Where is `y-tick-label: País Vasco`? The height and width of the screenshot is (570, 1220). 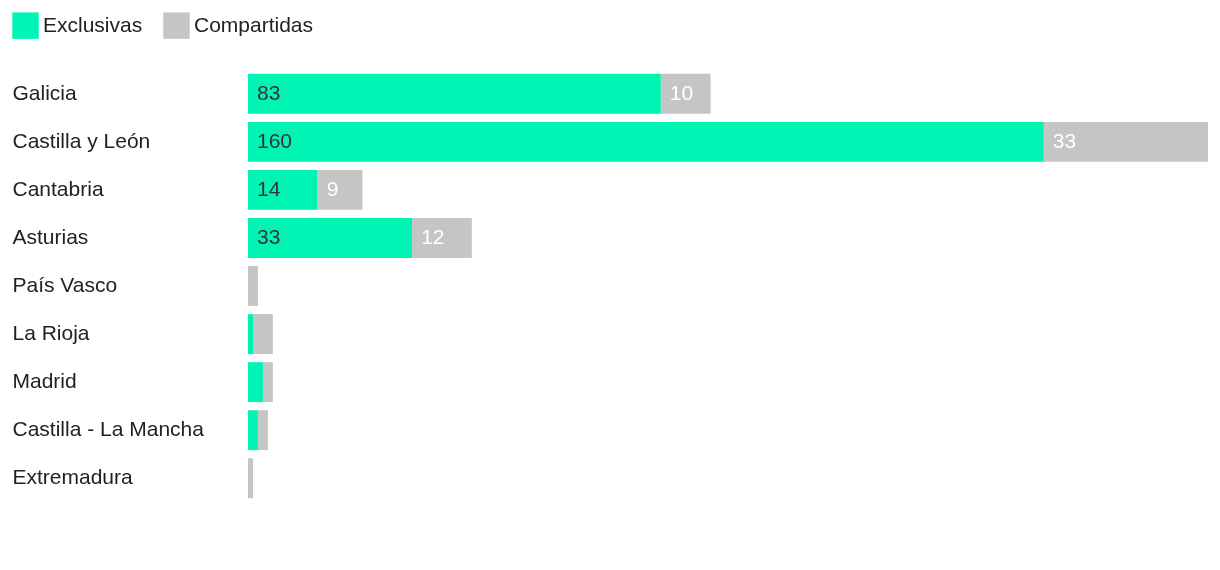
y-tick-label: País Vasco is located at coordinates (65, 284).